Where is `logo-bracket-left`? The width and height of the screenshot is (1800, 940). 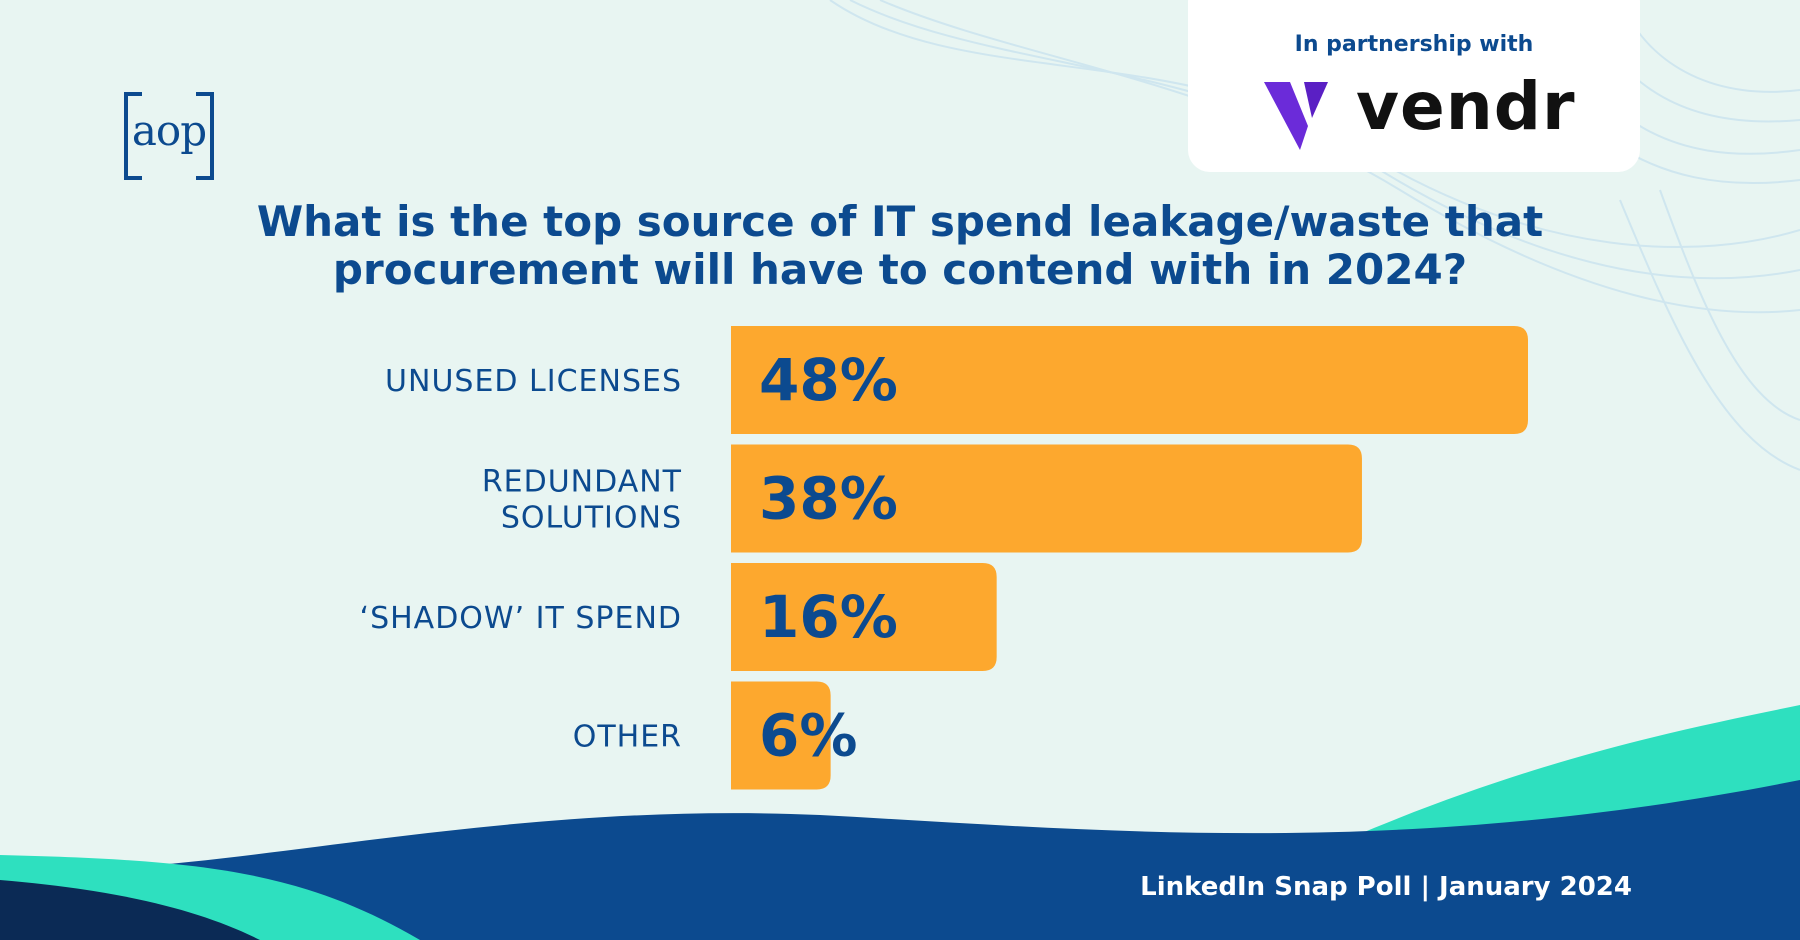
logo-bracket-left is located at coordinates (133, 136).